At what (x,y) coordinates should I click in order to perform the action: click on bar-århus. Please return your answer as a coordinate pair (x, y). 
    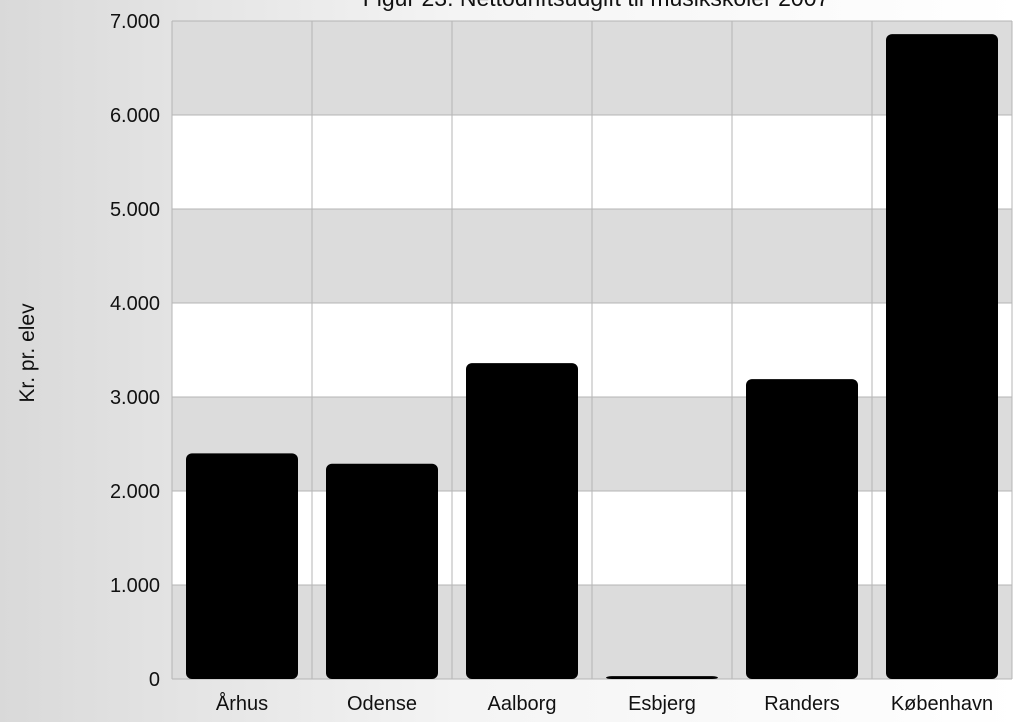
    Looking at the image, I should click on (242, 566).